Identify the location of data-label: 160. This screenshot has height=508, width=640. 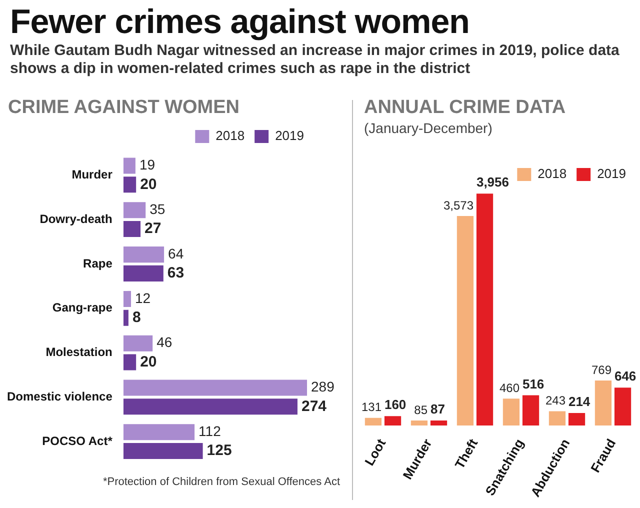
(395, 404).